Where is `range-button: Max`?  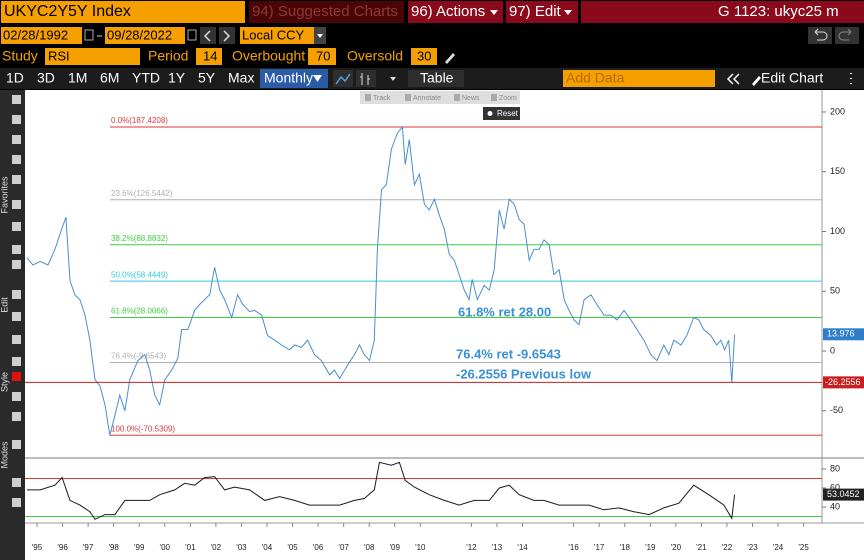
range-button: Max is located at coordinates (241, 78).